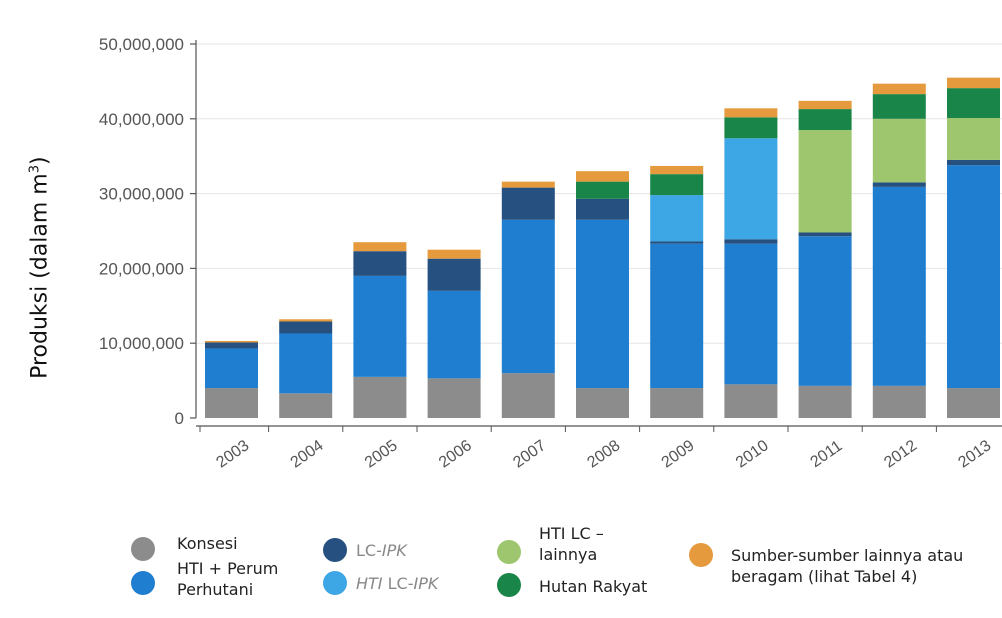 This screenshot has height=618, width=1002. Describe the element at coordinates (207, 543) in the screenshot. I see `legend-label-konsesi: Konsesi` at that location.